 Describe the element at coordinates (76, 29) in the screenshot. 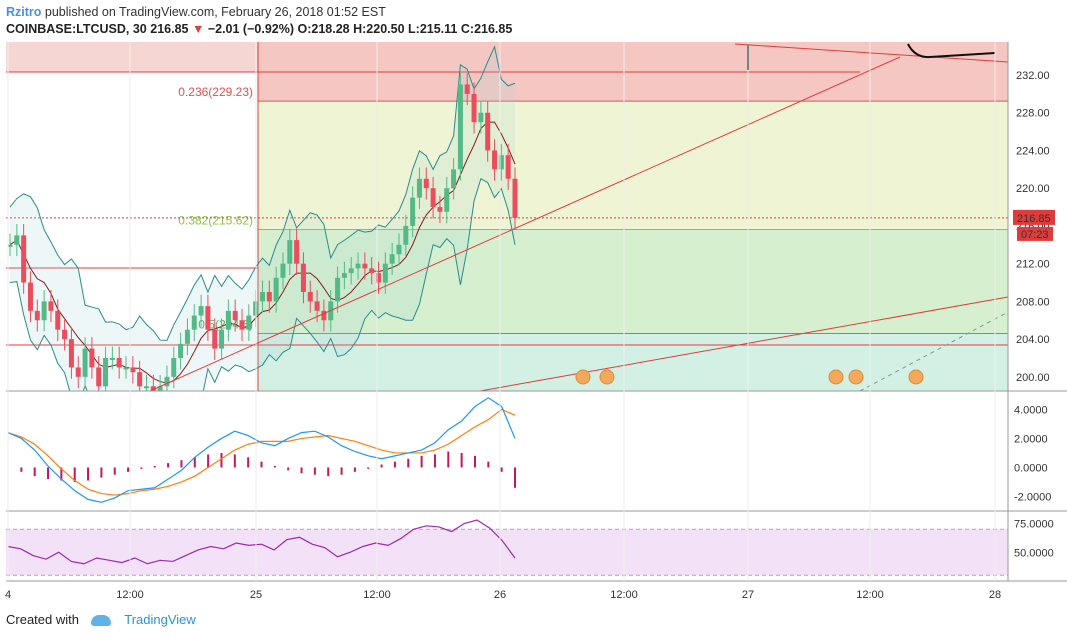

I see `symbol-label: COINBASE:LTCUSD, 30` at that location.